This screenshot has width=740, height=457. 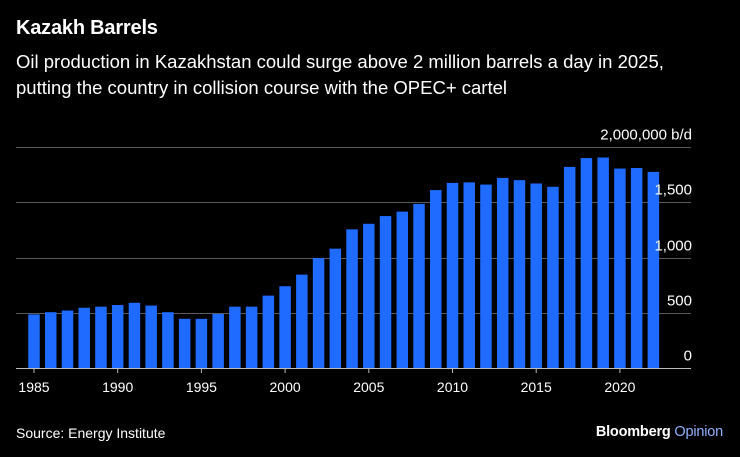 I want to click on bar-2014, so click(x=519, y=274).